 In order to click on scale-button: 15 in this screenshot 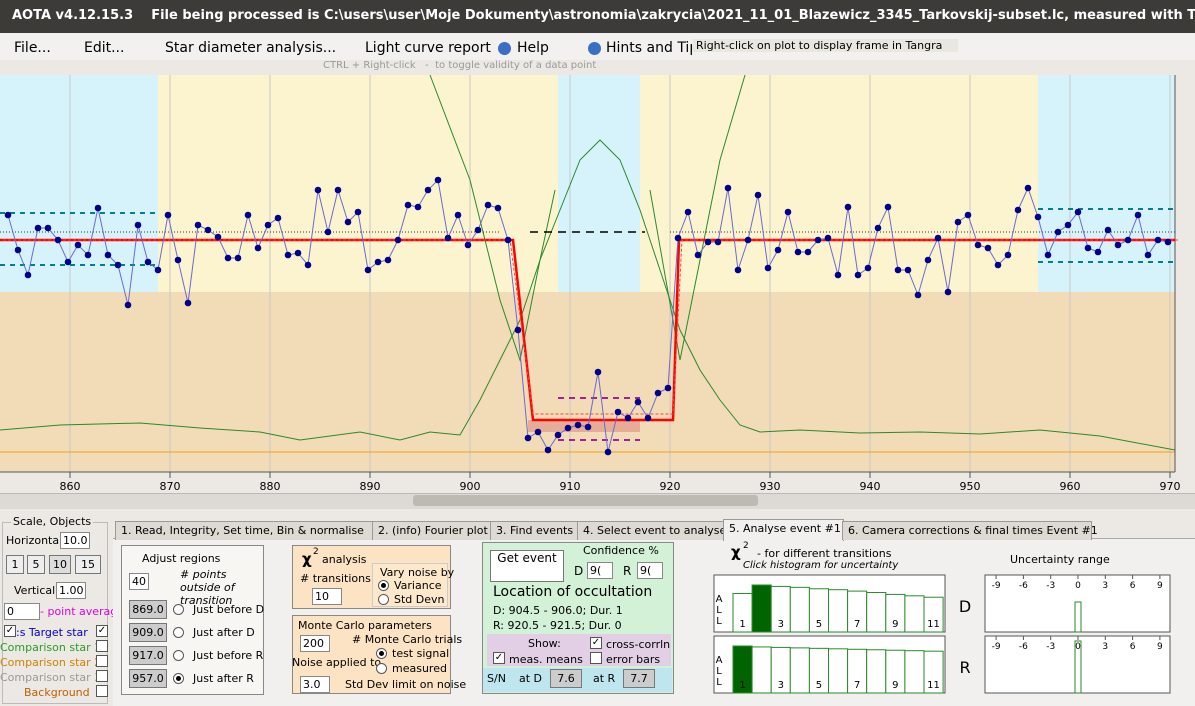, I will do `click(88, 564)`.